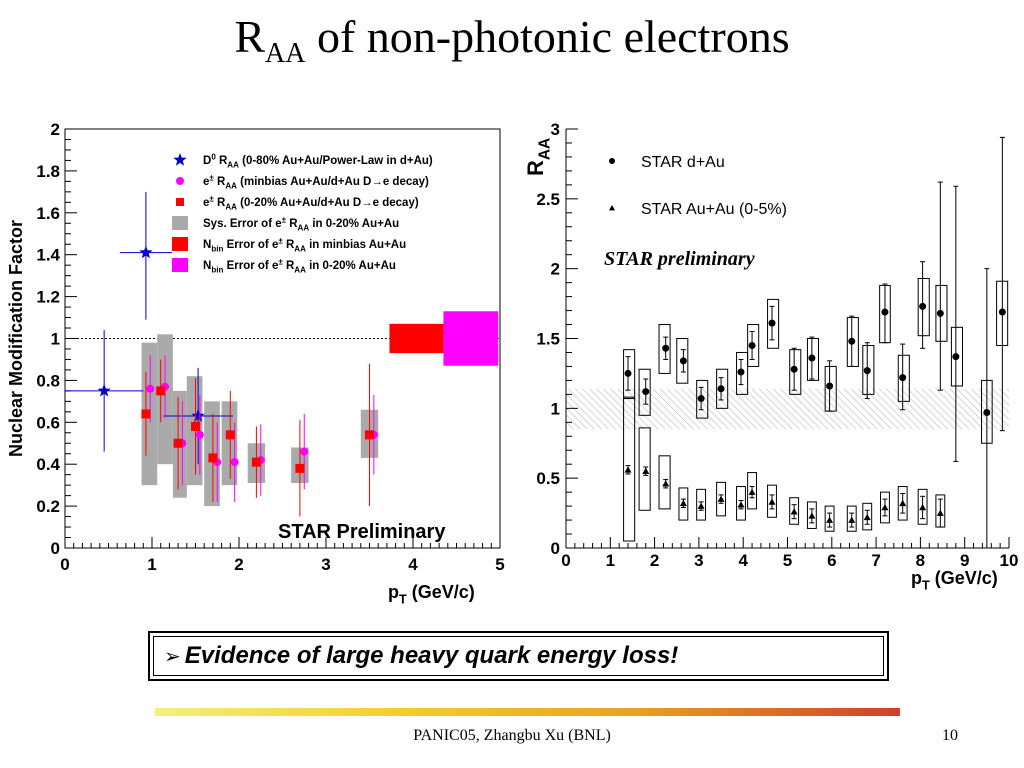 This screenshot has width=1024, height=768. What do you see at coordinates (48, 380) in the screenshot?
I see `y-tick-label: 0.8` at bounding box center [48, 380].